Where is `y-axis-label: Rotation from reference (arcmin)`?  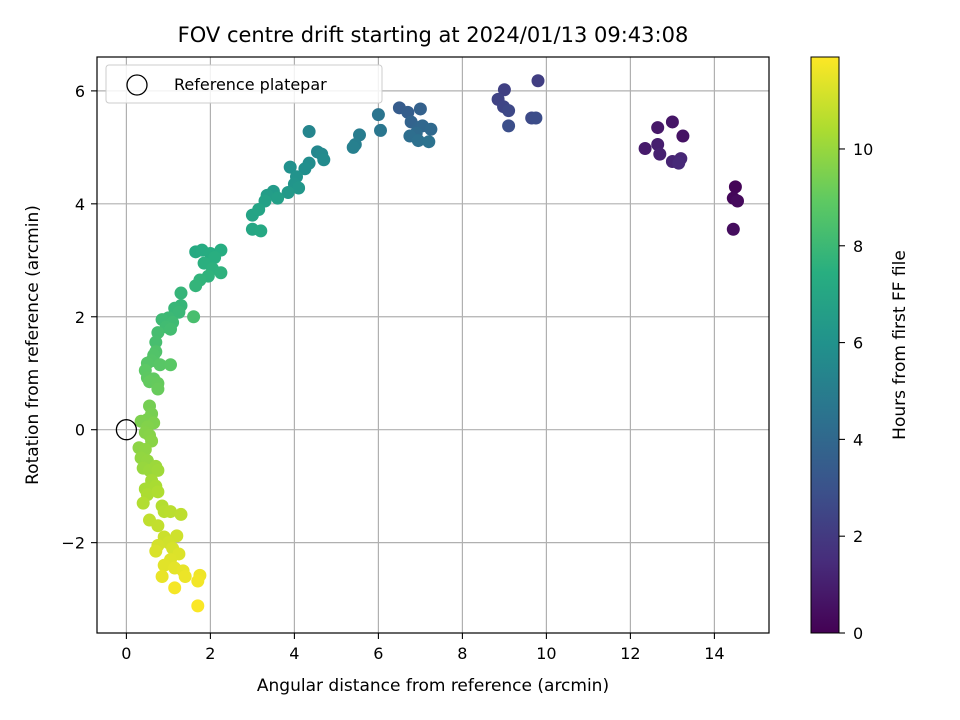
y-axis-label: Rotation from reference (arcmin) is located at coordinates (33, 345).